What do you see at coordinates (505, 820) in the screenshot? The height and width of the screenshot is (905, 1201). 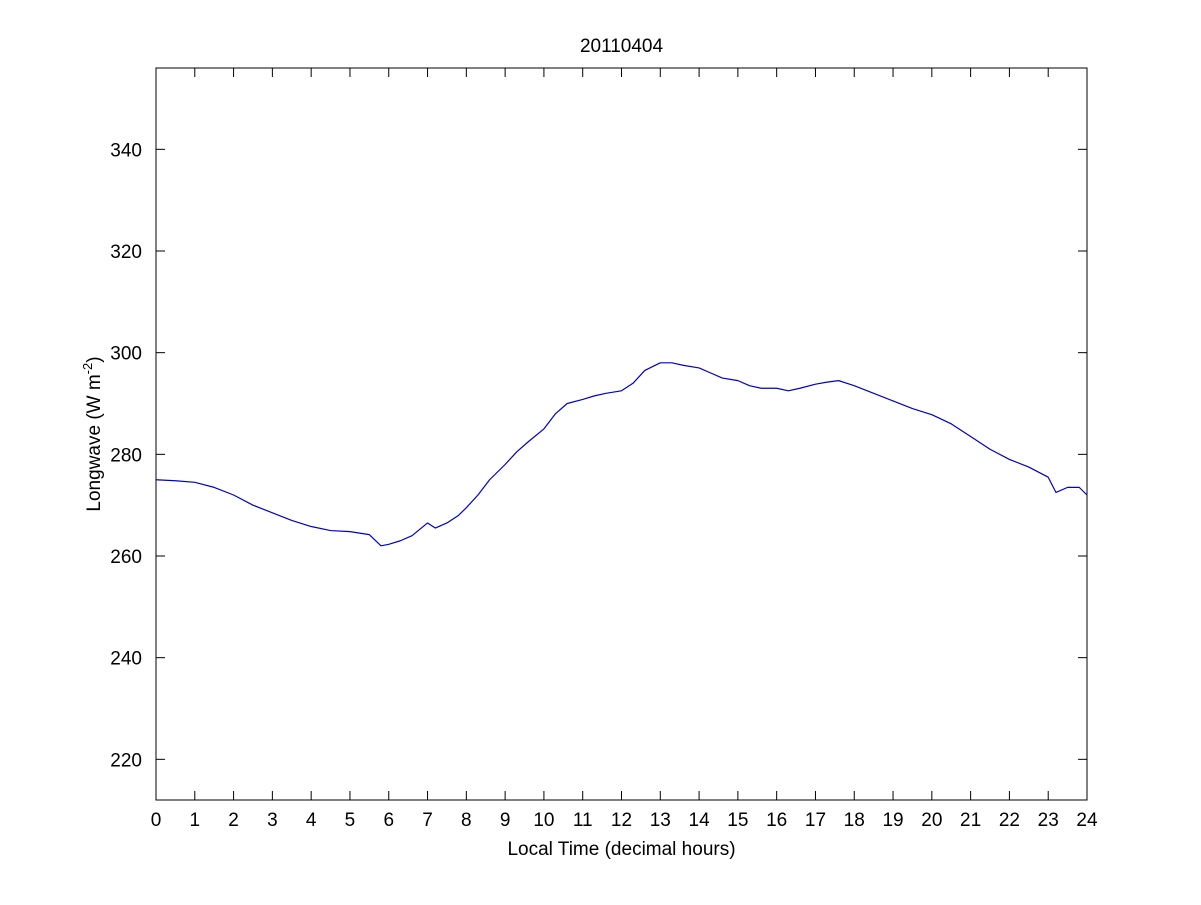 I see `x-tick-label: 9` at bounding box center [505, 820].